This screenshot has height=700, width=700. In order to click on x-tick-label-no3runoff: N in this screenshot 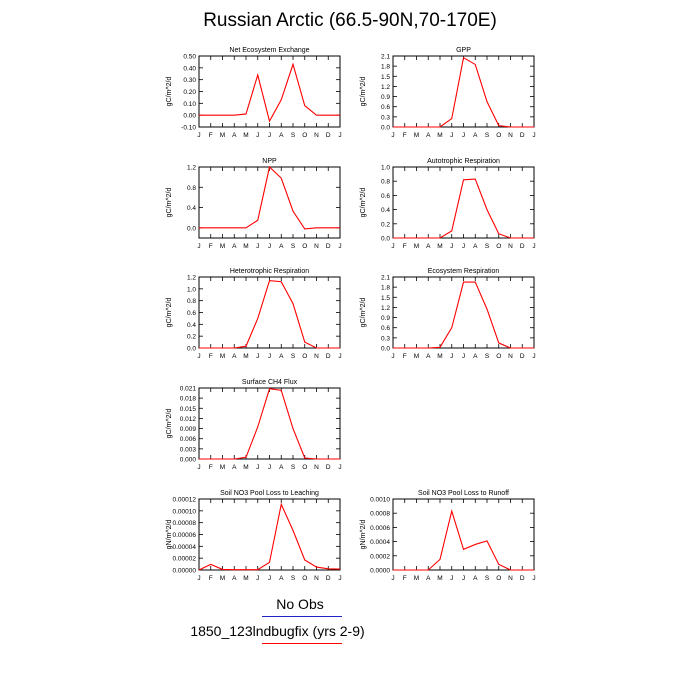, I will do `click(510, 578)`.